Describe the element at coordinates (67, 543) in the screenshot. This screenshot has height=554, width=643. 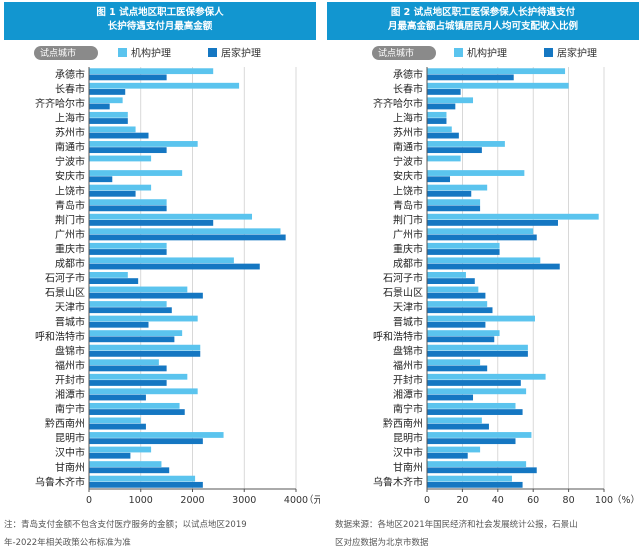
I see `note-line-2: 年-2022年相关政策公布标准为准` at that location.